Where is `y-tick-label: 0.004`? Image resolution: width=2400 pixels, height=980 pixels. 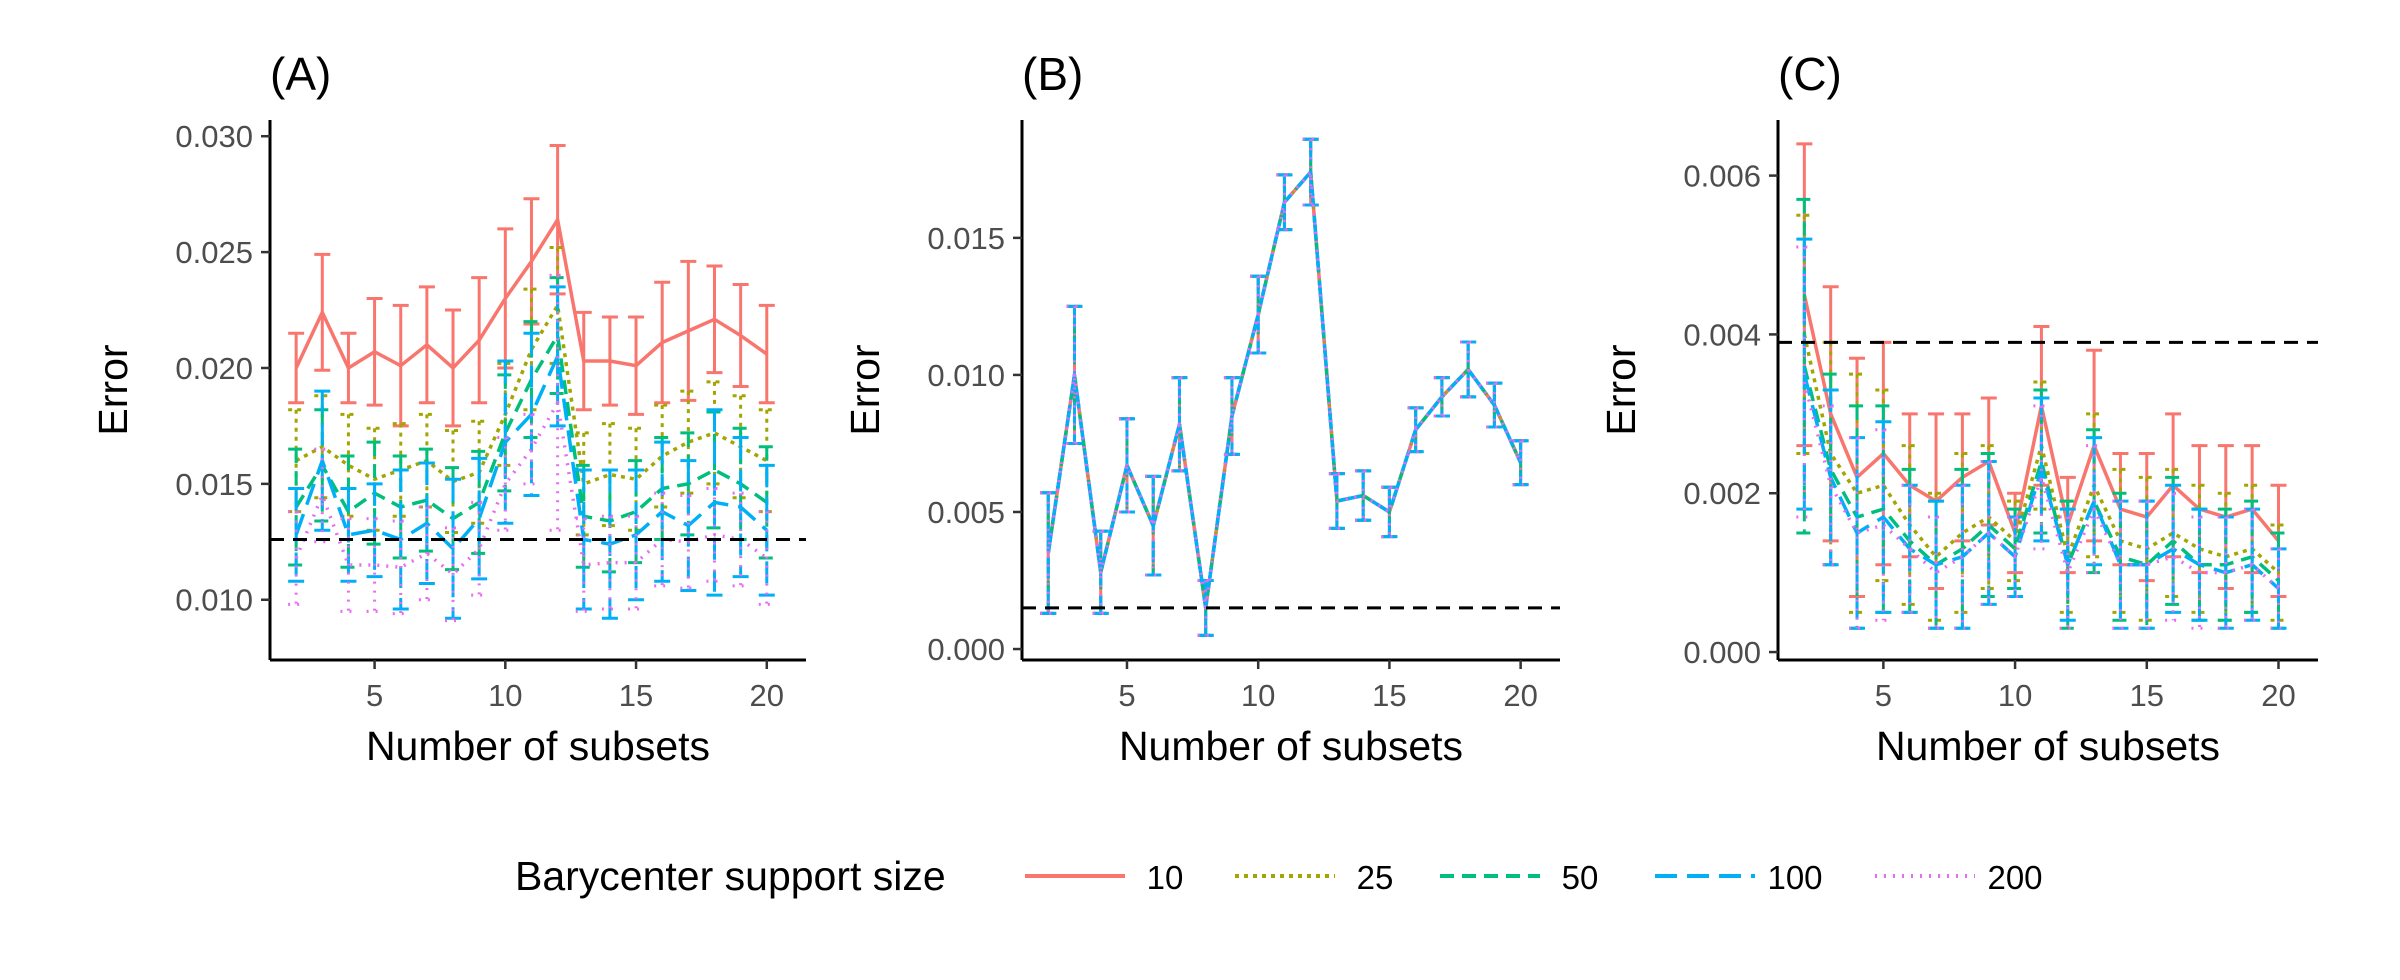
y-tick-label: 0.004 is located at coordinates (1722, 334).